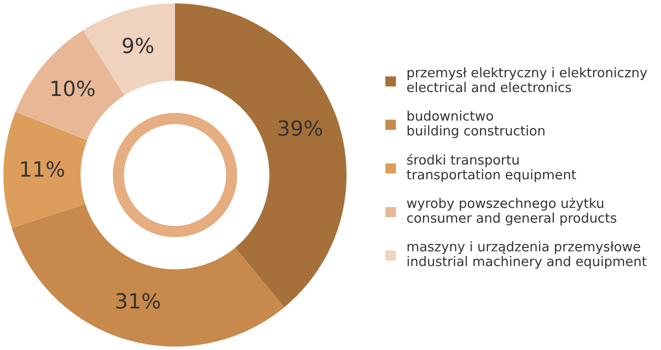 This screenshot has width=661, height=350. What do you see at coordinates (527, 79) in the screenshot?
I see `legend-label: przemysł elektryczny i elektroniczny electrical and electronics` at bounding box center [527, 79].